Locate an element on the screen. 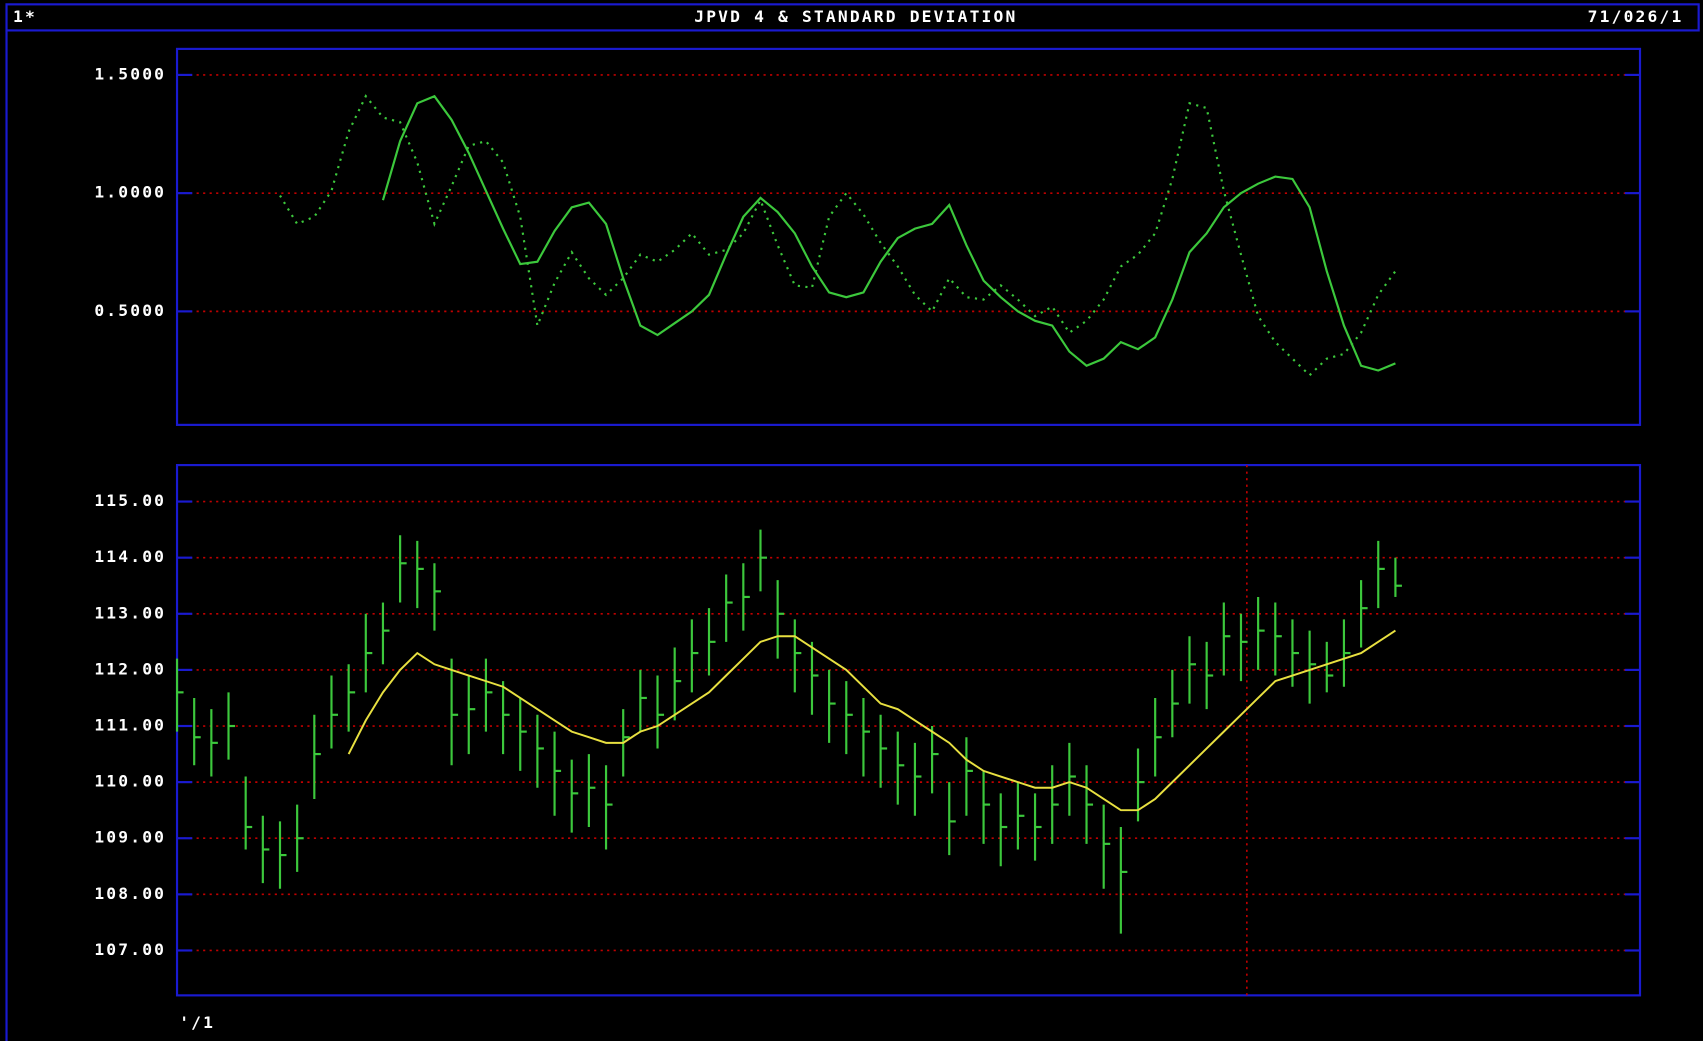 This screenshot has width=1703, height=1041. moving-average is located at coordinates (871, 720).